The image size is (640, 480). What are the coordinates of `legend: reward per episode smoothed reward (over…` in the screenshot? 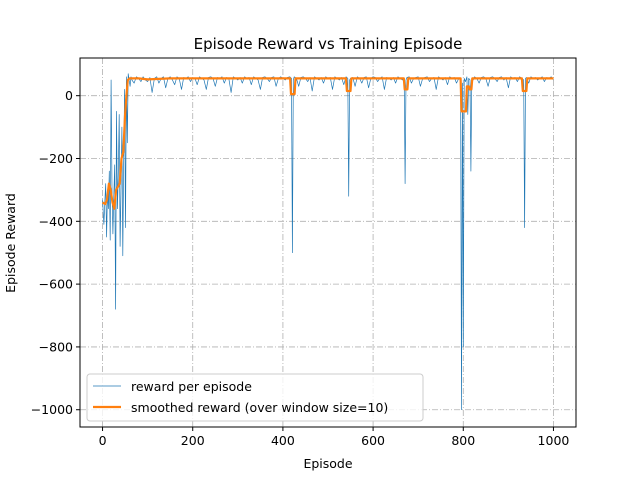 It's located at (255, 397).